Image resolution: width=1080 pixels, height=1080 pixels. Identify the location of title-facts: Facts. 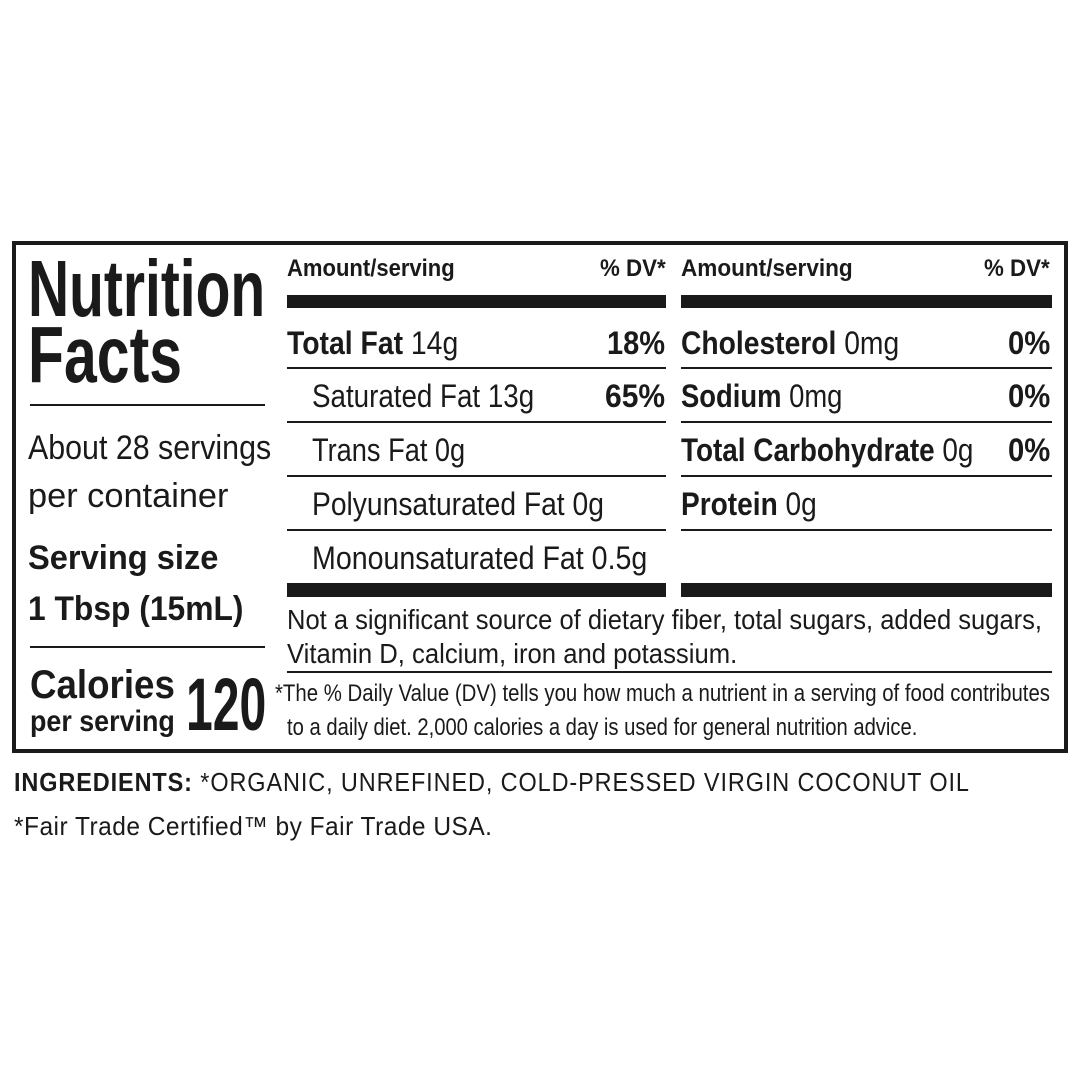
(105, 354).